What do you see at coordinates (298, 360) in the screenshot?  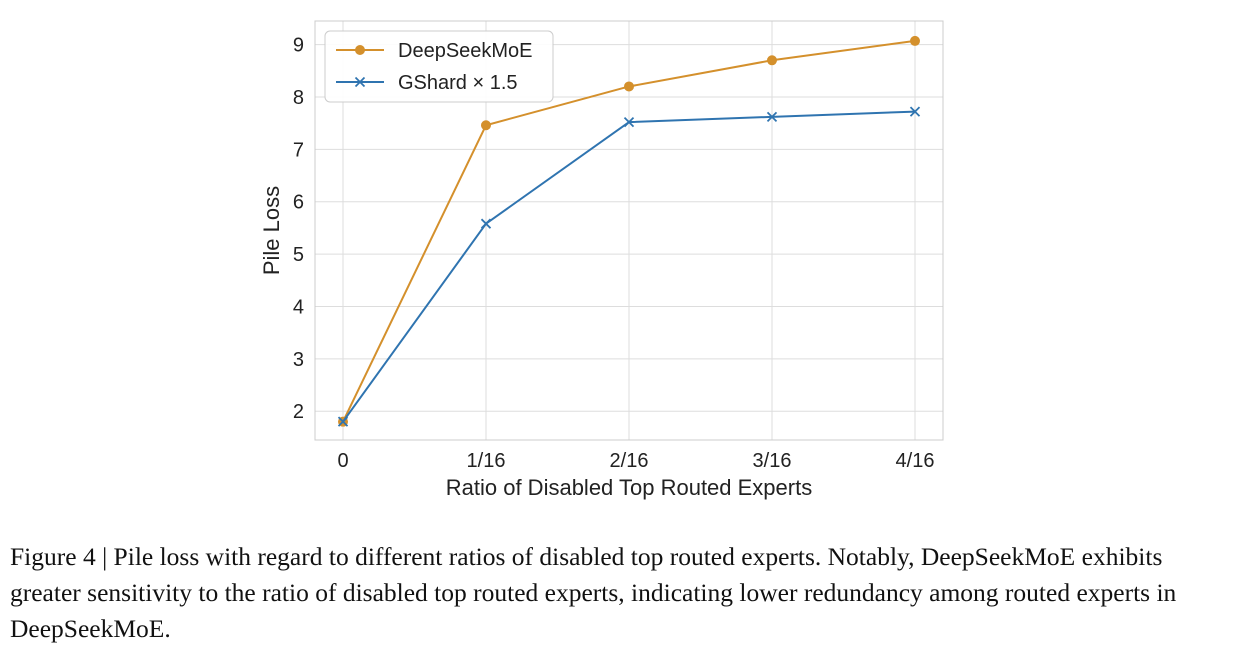 I see `y-tick-label: 3` at bounding box center [298, 360].